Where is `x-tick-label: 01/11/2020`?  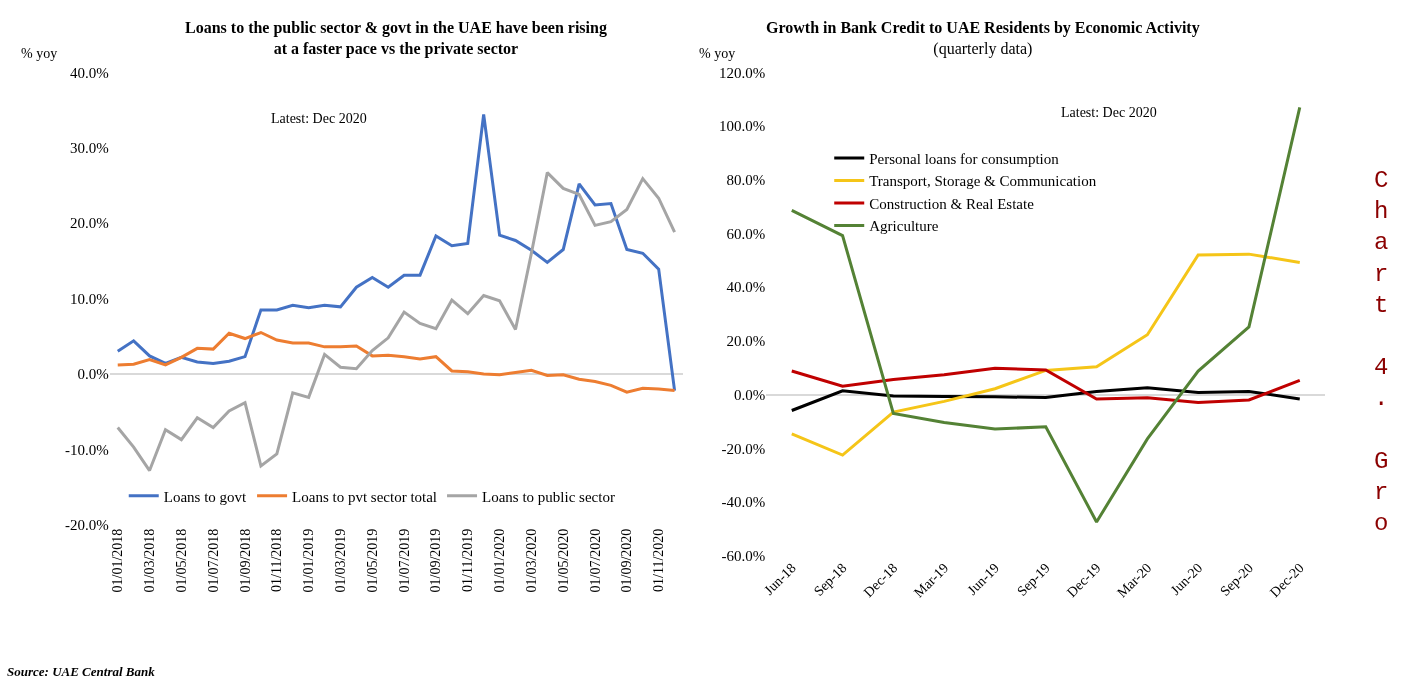 x-tick-label: 01/11/2020 is located at coordinates (659, 560).